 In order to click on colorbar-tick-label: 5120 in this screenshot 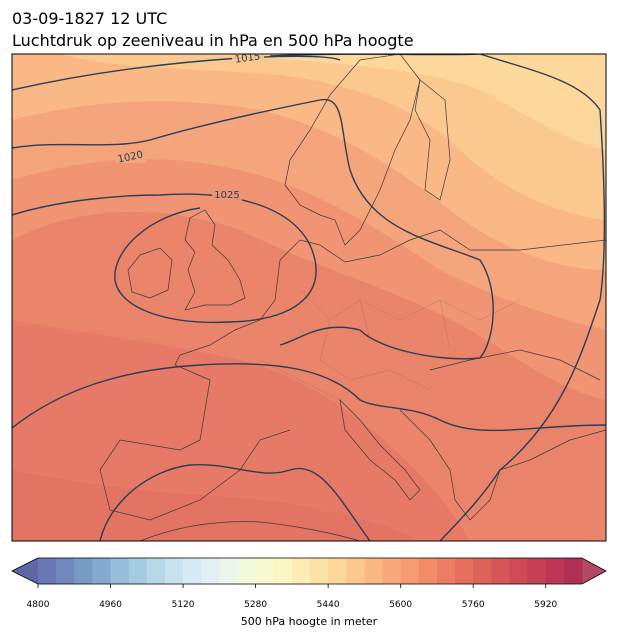, I will do `click(183, 605)`.